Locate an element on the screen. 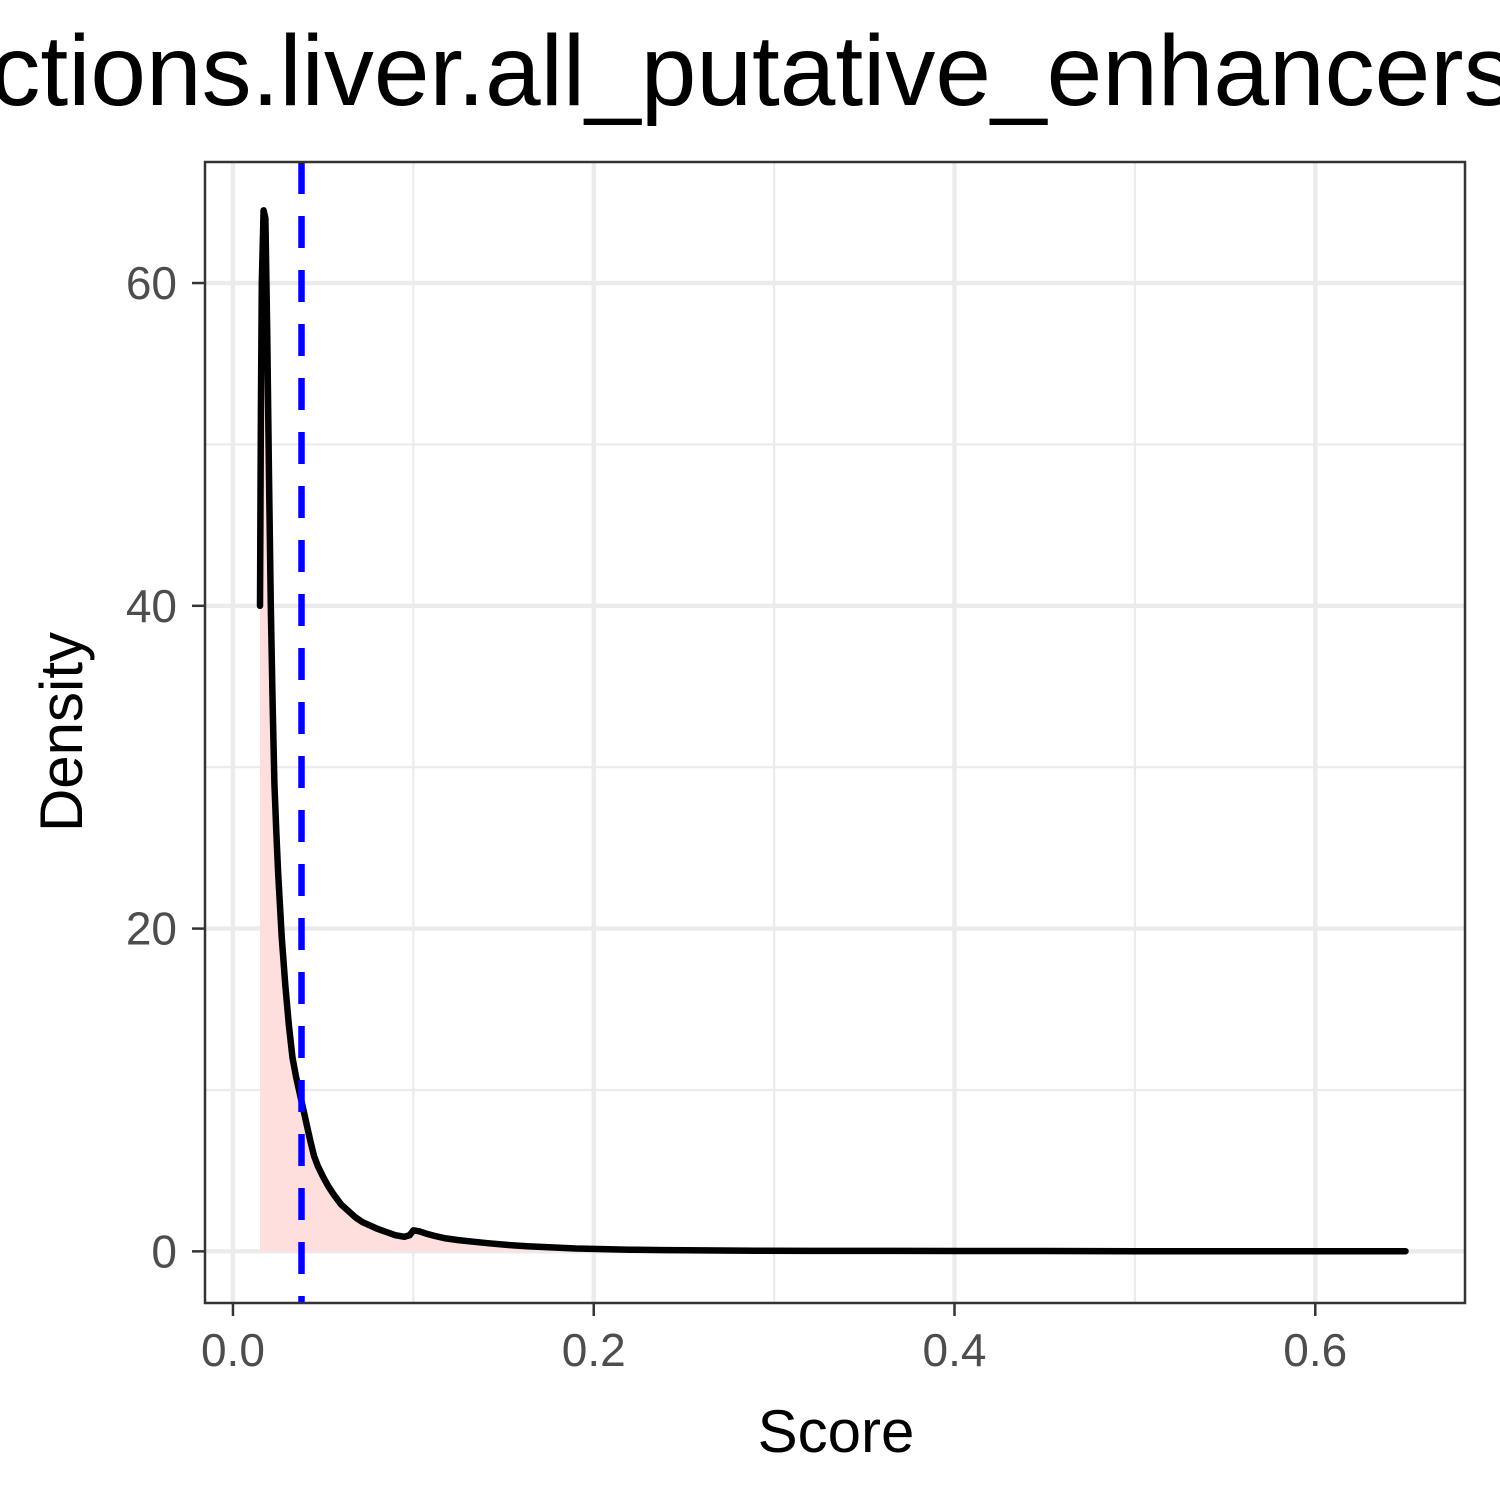 The width and height of the screenshot is (1500, 1500). x-axis-title: Score is located at coordinates (836, 1431).